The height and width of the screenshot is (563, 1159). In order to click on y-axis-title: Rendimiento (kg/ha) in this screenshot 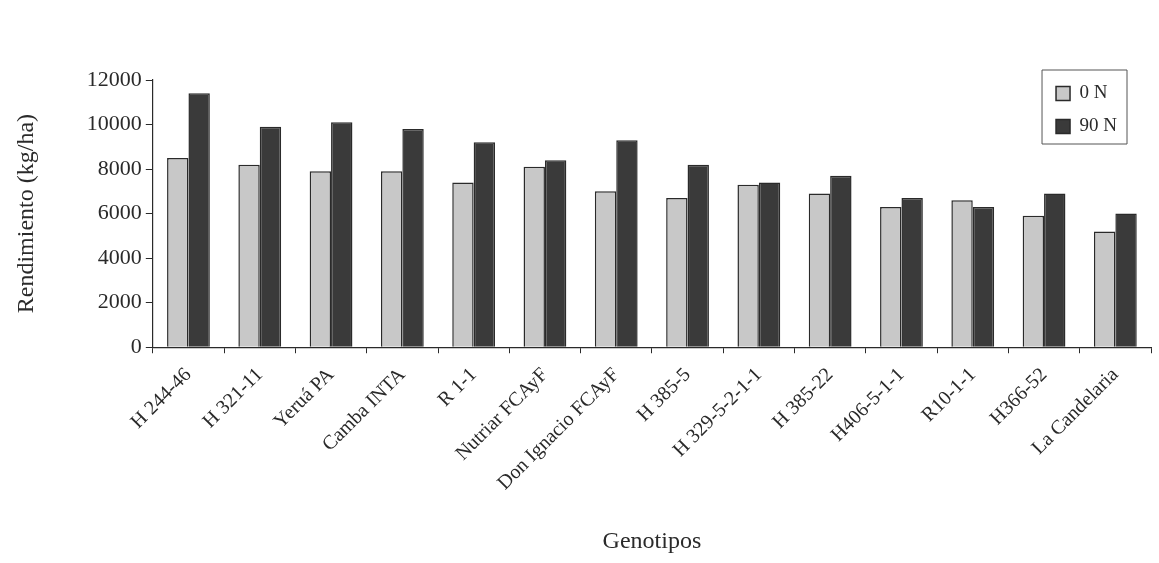, I will do `click(24, 213)`.